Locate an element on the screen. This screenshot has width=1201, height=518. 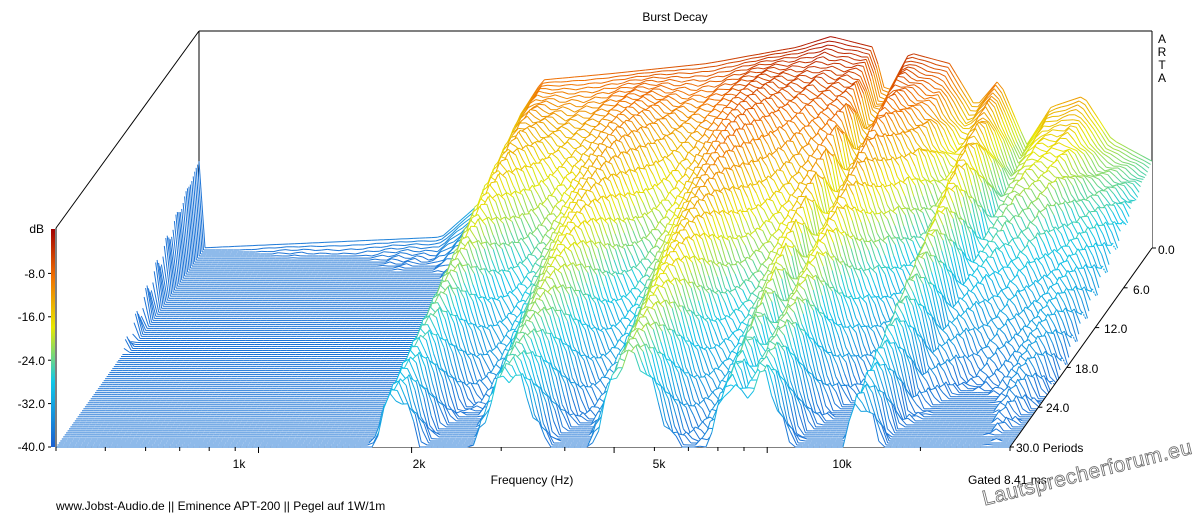
z-tick-label: -16.0 is located at coordinates (32, 317).